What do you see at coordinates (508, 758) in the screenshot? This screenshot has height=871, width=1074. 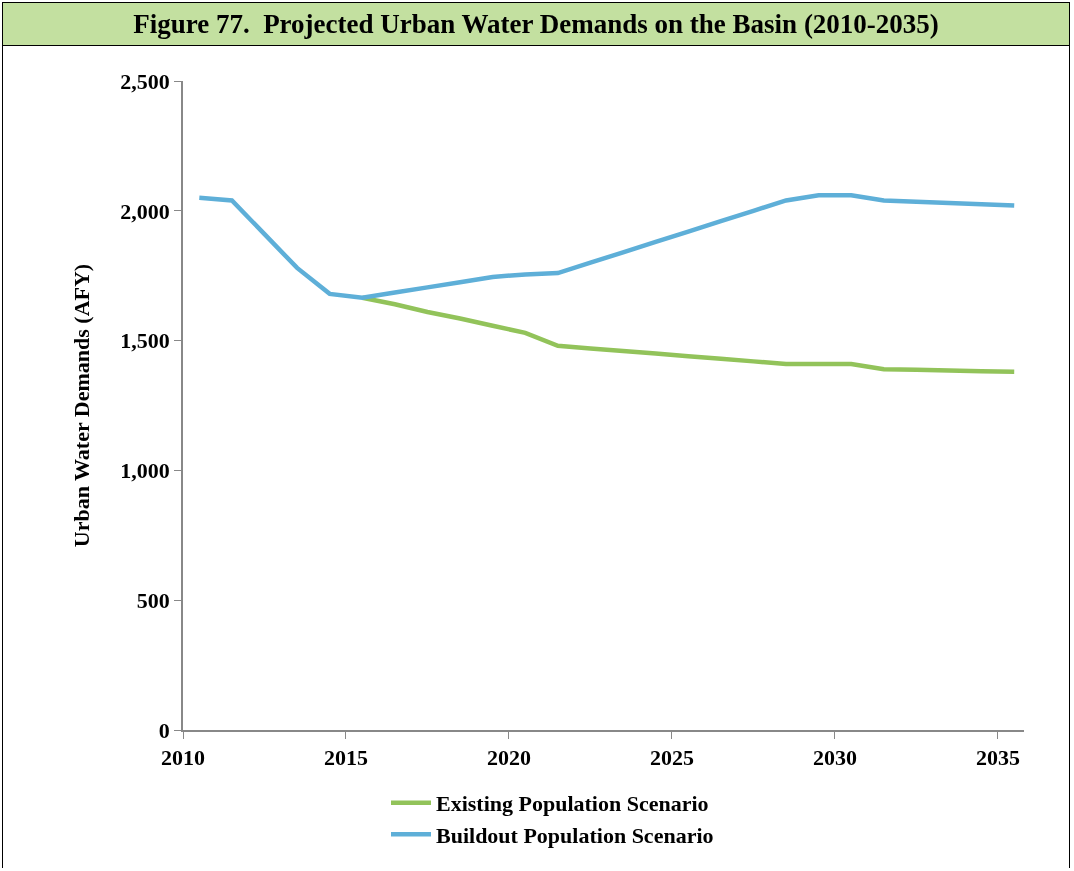 I see `x-tick-label: 2020` at bounding box center [508, 758].